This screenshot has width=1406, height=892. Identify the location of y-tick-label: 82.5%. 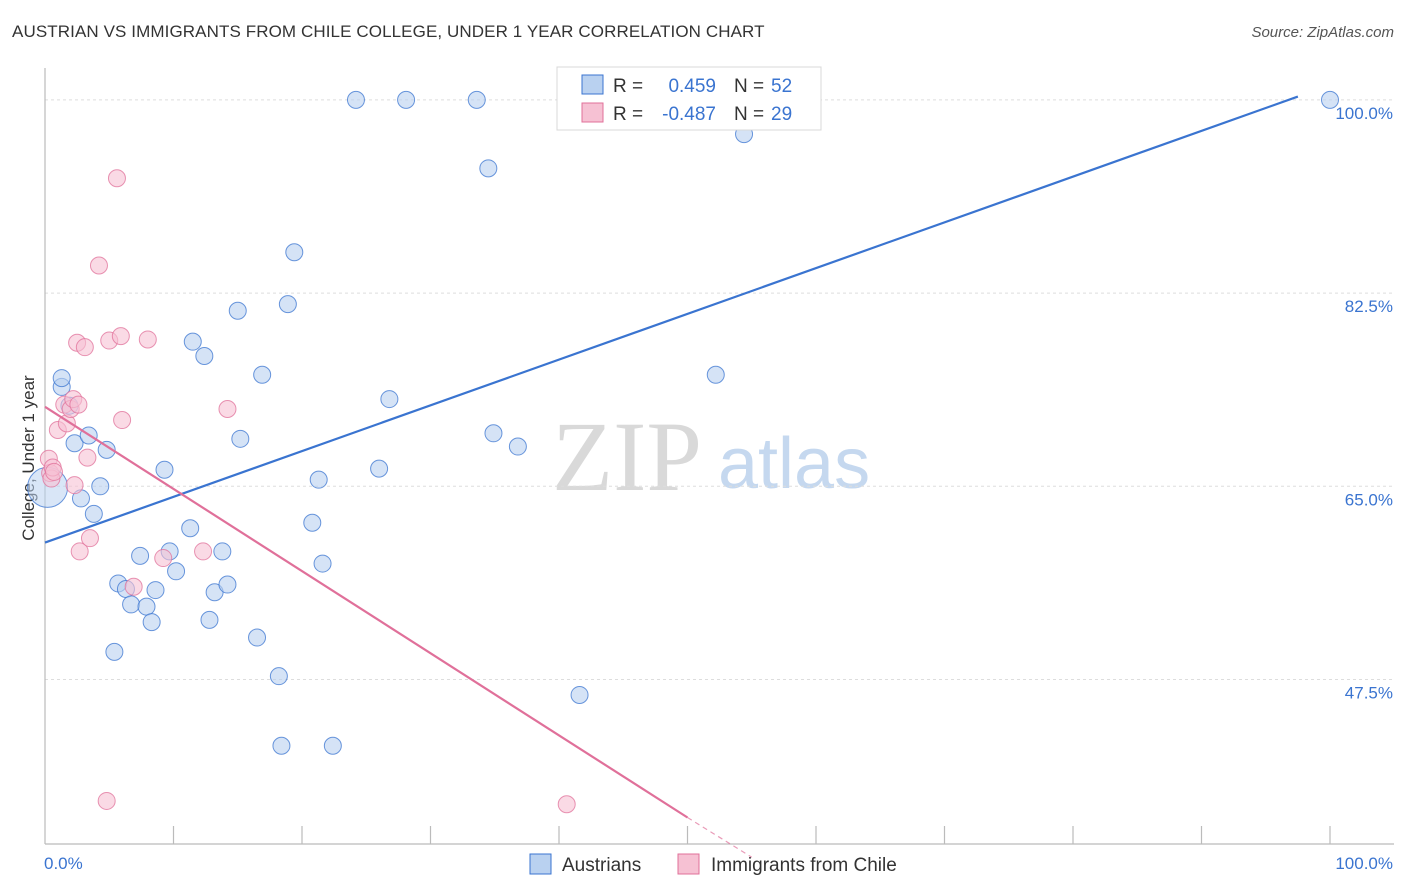
(1369, 306).